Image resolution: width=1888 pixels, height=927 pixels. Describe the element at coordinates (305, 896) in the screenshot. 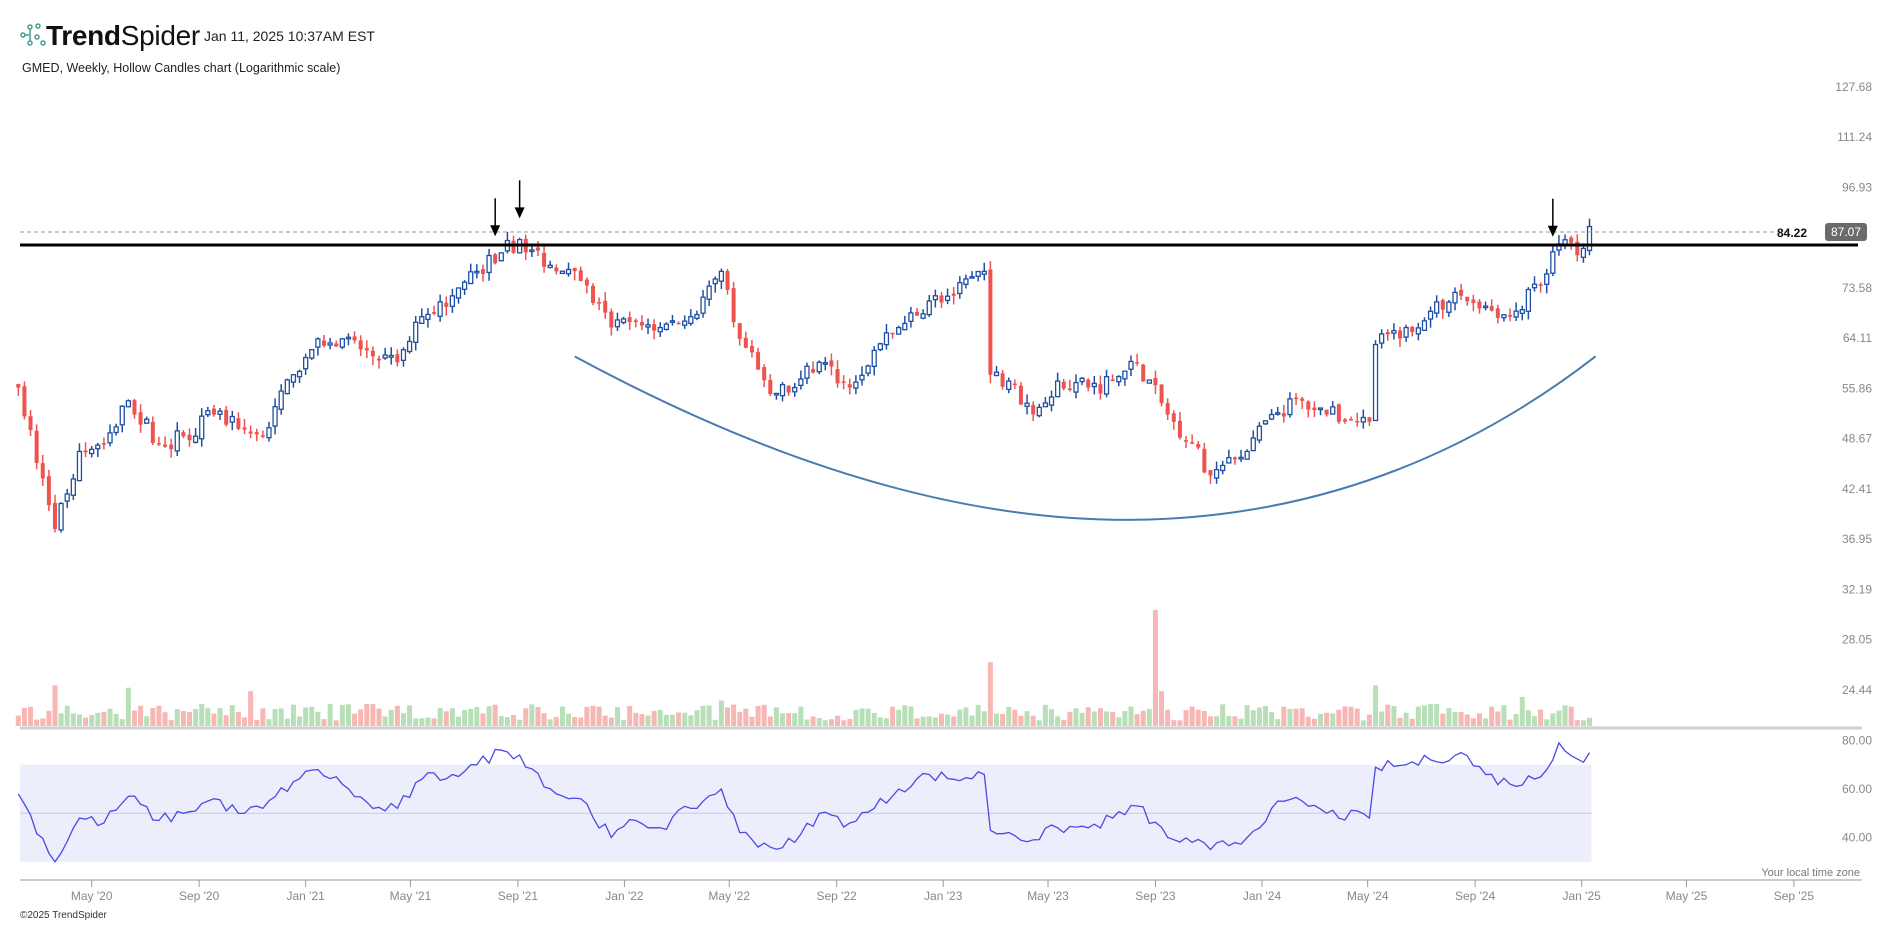

I see `time-axis-label: Jan '21` at that location.